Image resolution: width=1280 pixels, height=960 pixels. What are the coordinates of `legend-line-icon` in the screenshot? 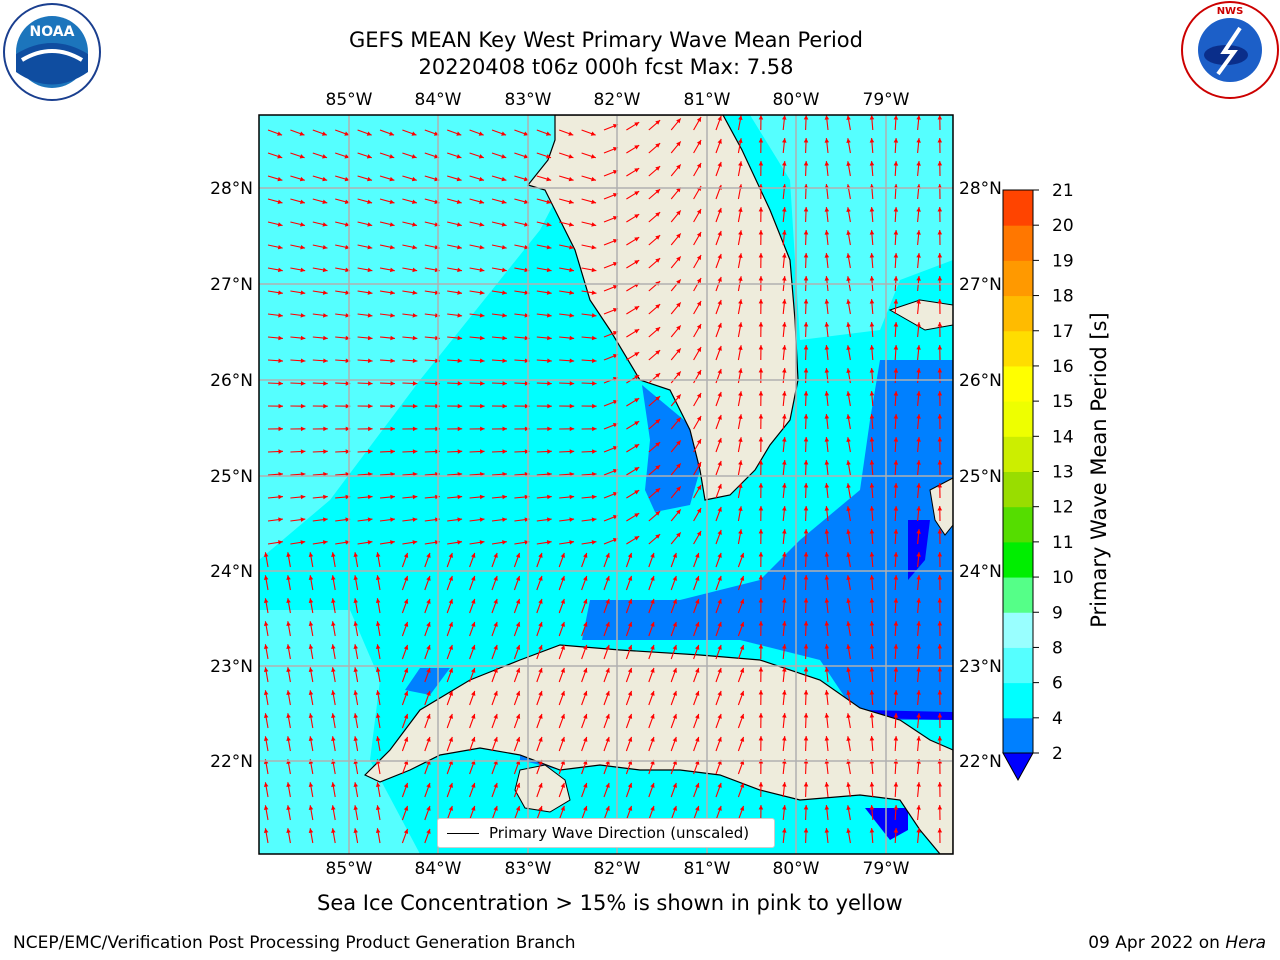 It's located at (463, 833).